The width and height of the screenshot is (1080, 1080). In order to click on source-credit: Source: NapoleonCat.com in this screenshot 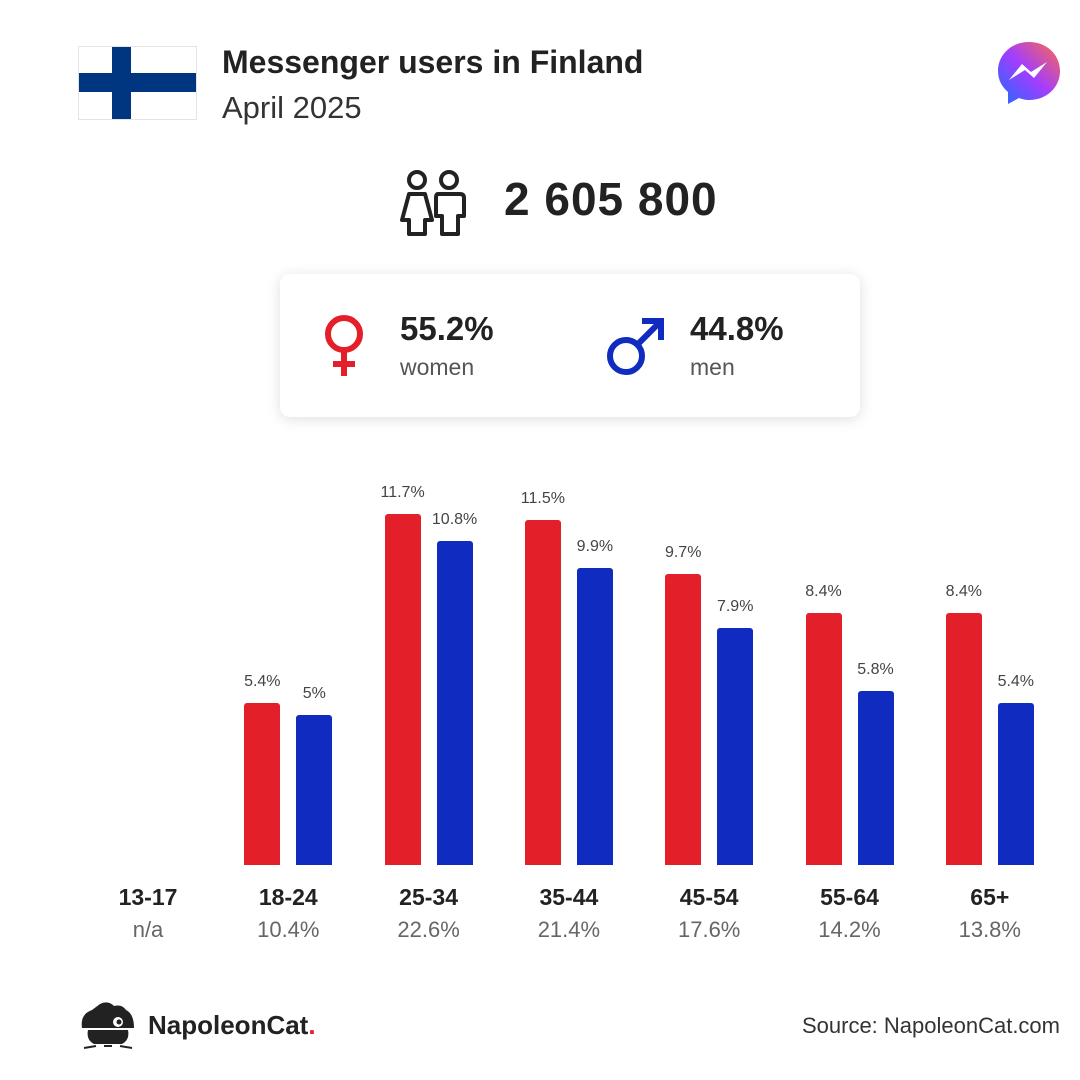, I will do `click(930, 1025)`.